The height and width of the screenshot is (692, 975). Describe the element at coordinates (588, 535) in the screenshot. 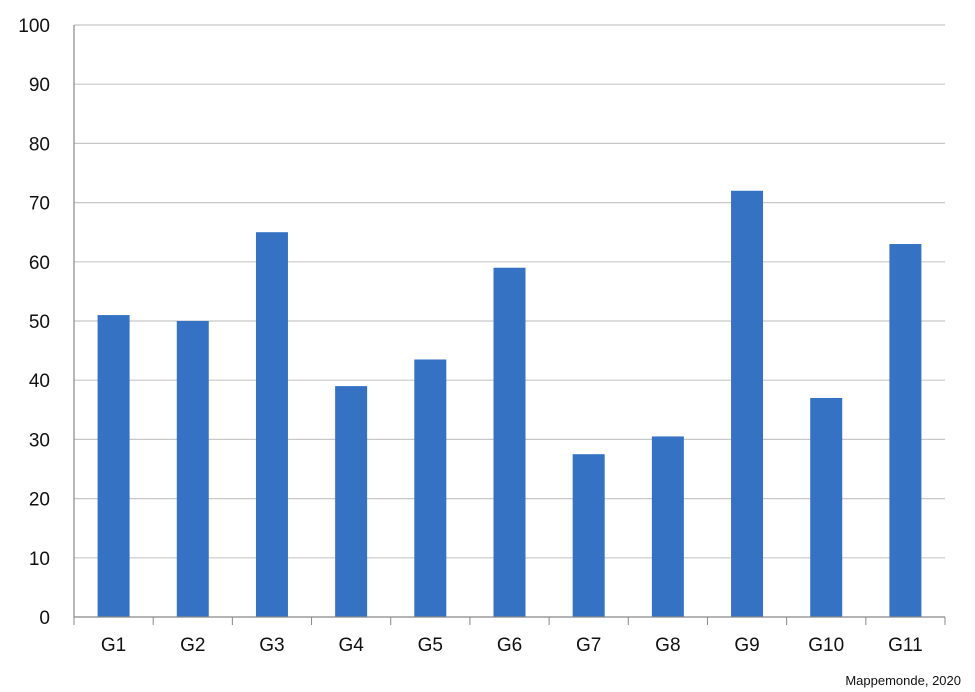

I see `bar-G7` at that location.